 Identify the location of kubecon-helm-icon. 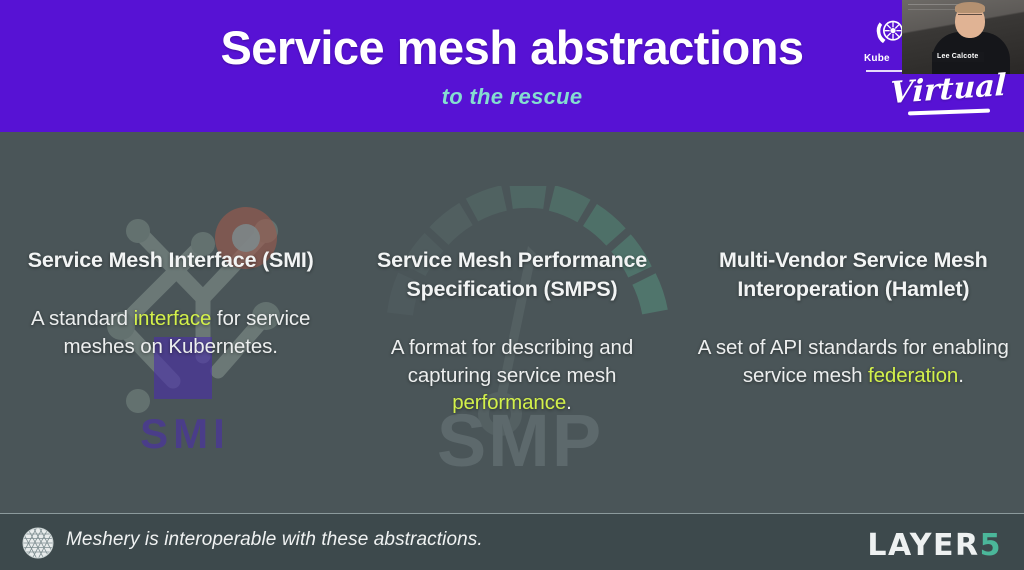
(889, 32).